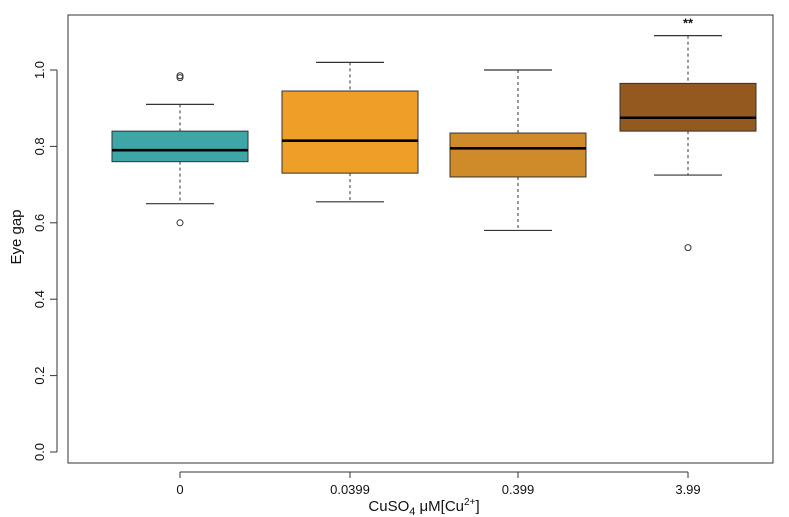 Image resolution: width=789 pixels, height=517 pixels. What do you see at coordinates (477, 506) in the screenshot?
I see `x-axis-label-close: ]` at bounding box center [477, 506].